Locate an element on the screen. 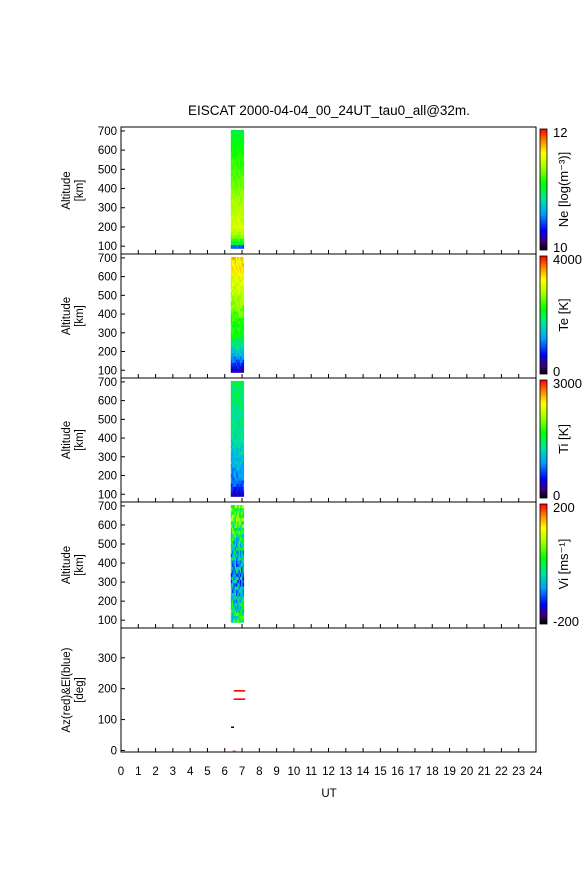  colorbar-max-label: 3000 is located at coordinates (567, 383).